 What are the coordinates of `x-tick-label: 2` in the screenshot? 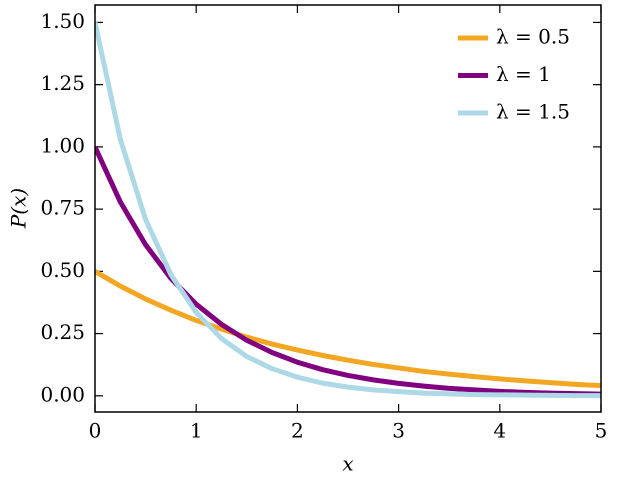 It's located at (297, 431).